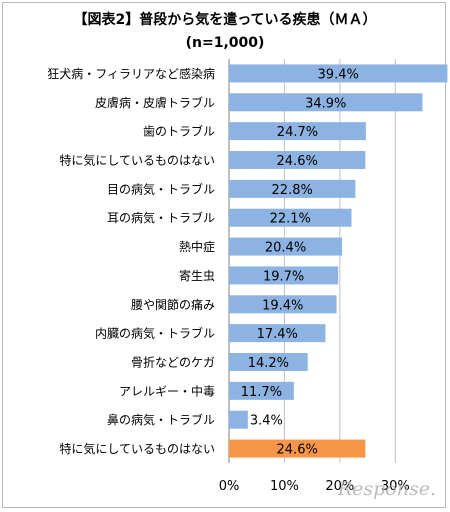  Describe the element at coordinates (173, 304) in the screenshot. I see `category-label: 腰や関節の痛み` at that location.